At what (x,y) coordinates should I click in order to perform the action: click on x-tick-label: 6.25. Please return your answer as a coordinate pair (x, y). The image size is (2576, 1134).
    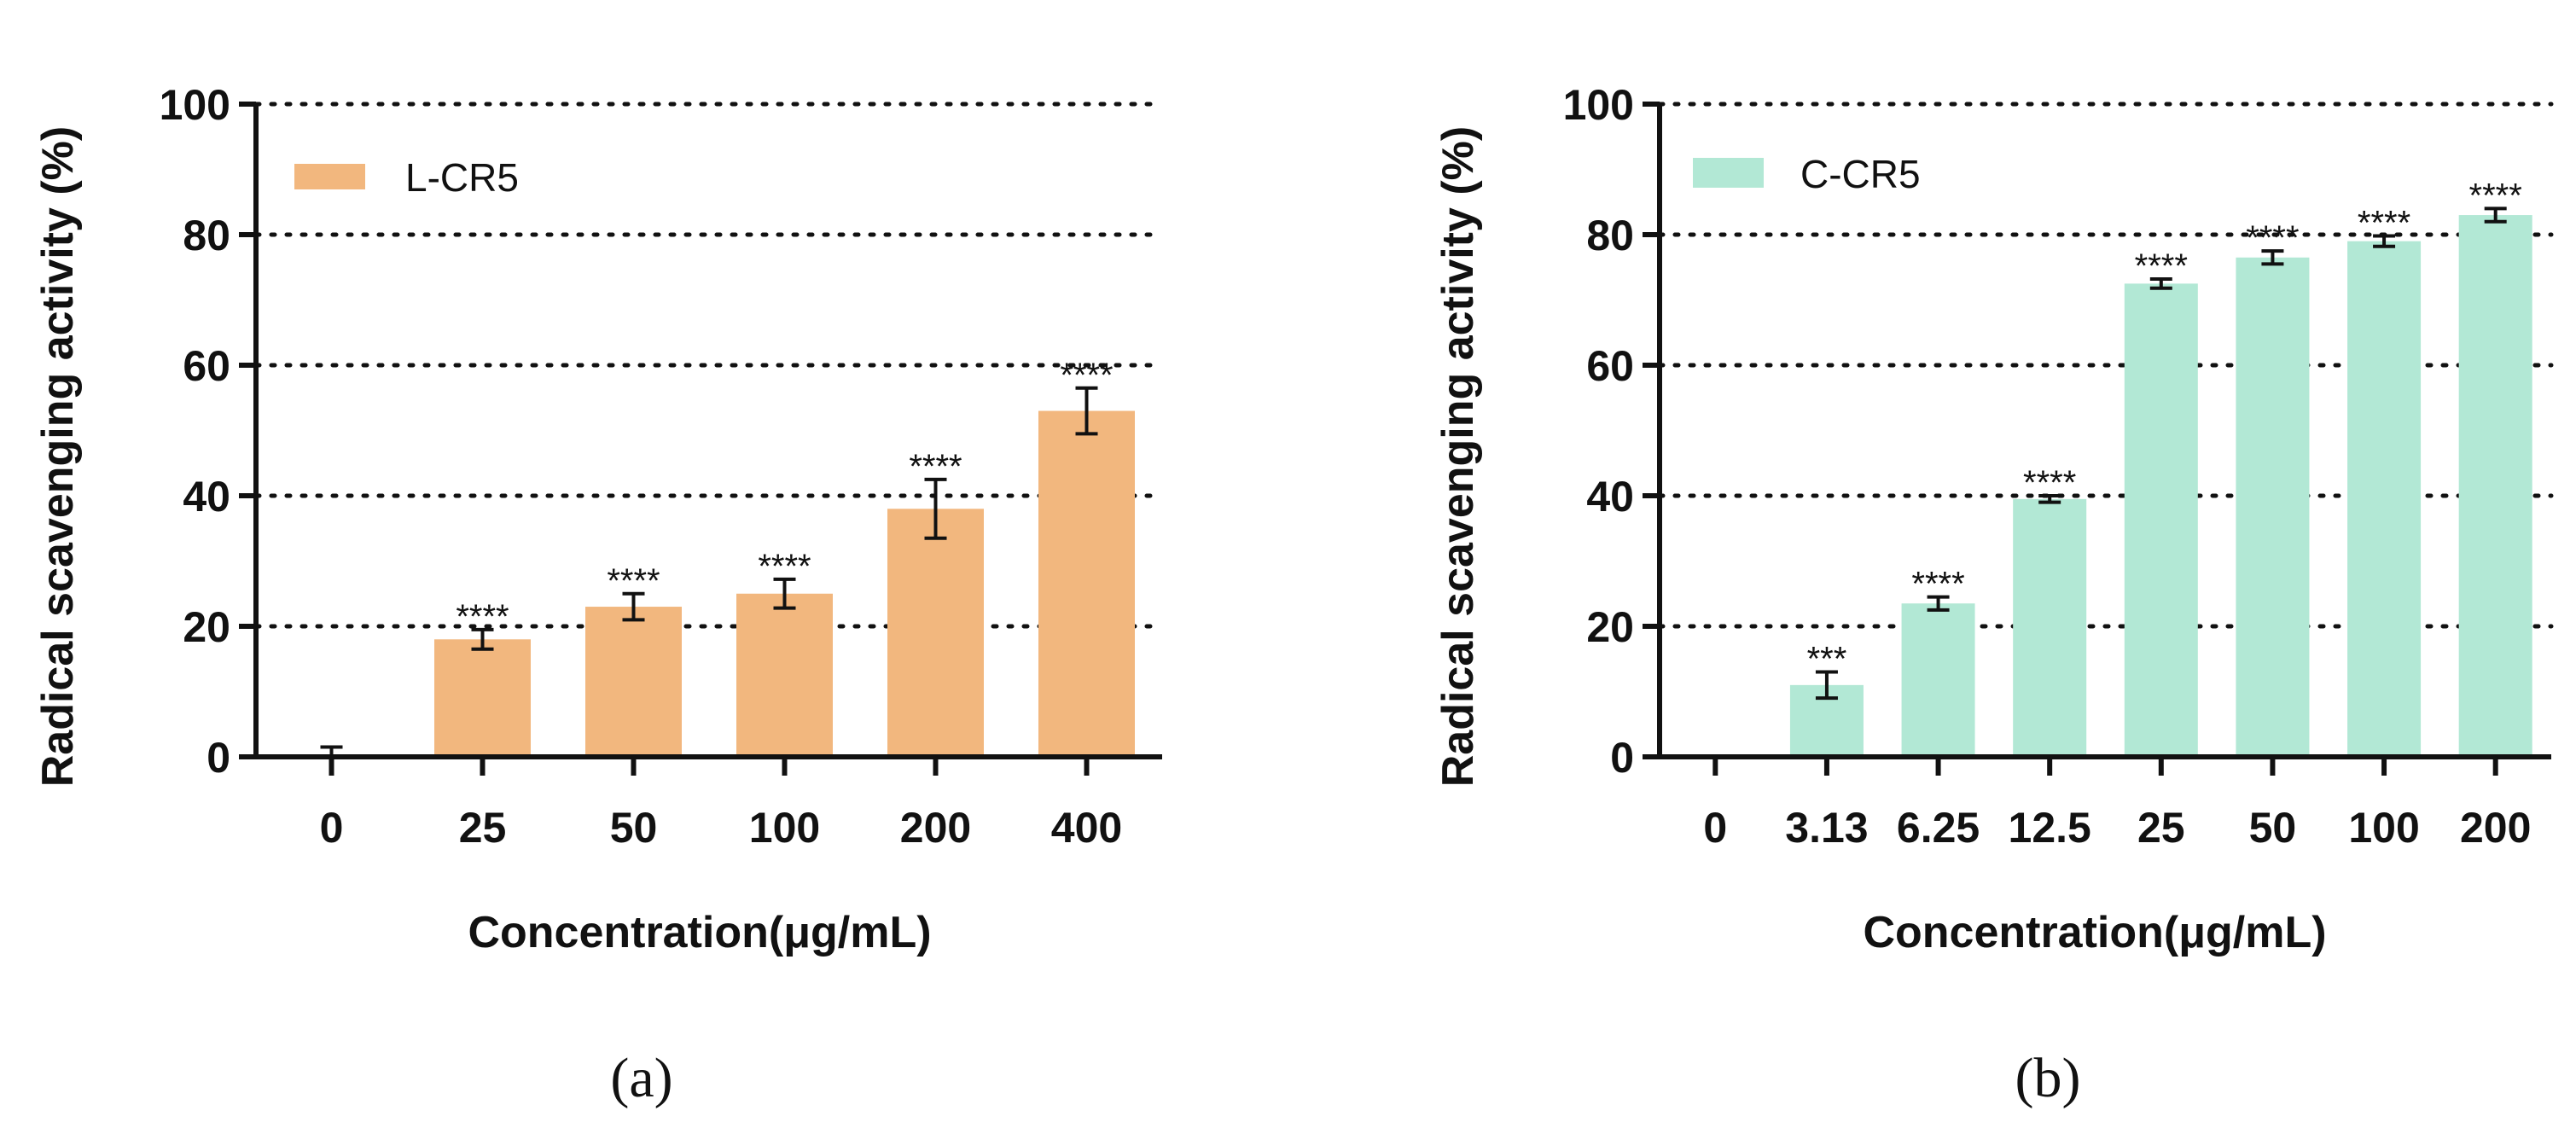
    Looking at the image, I should click on (1938, 828).